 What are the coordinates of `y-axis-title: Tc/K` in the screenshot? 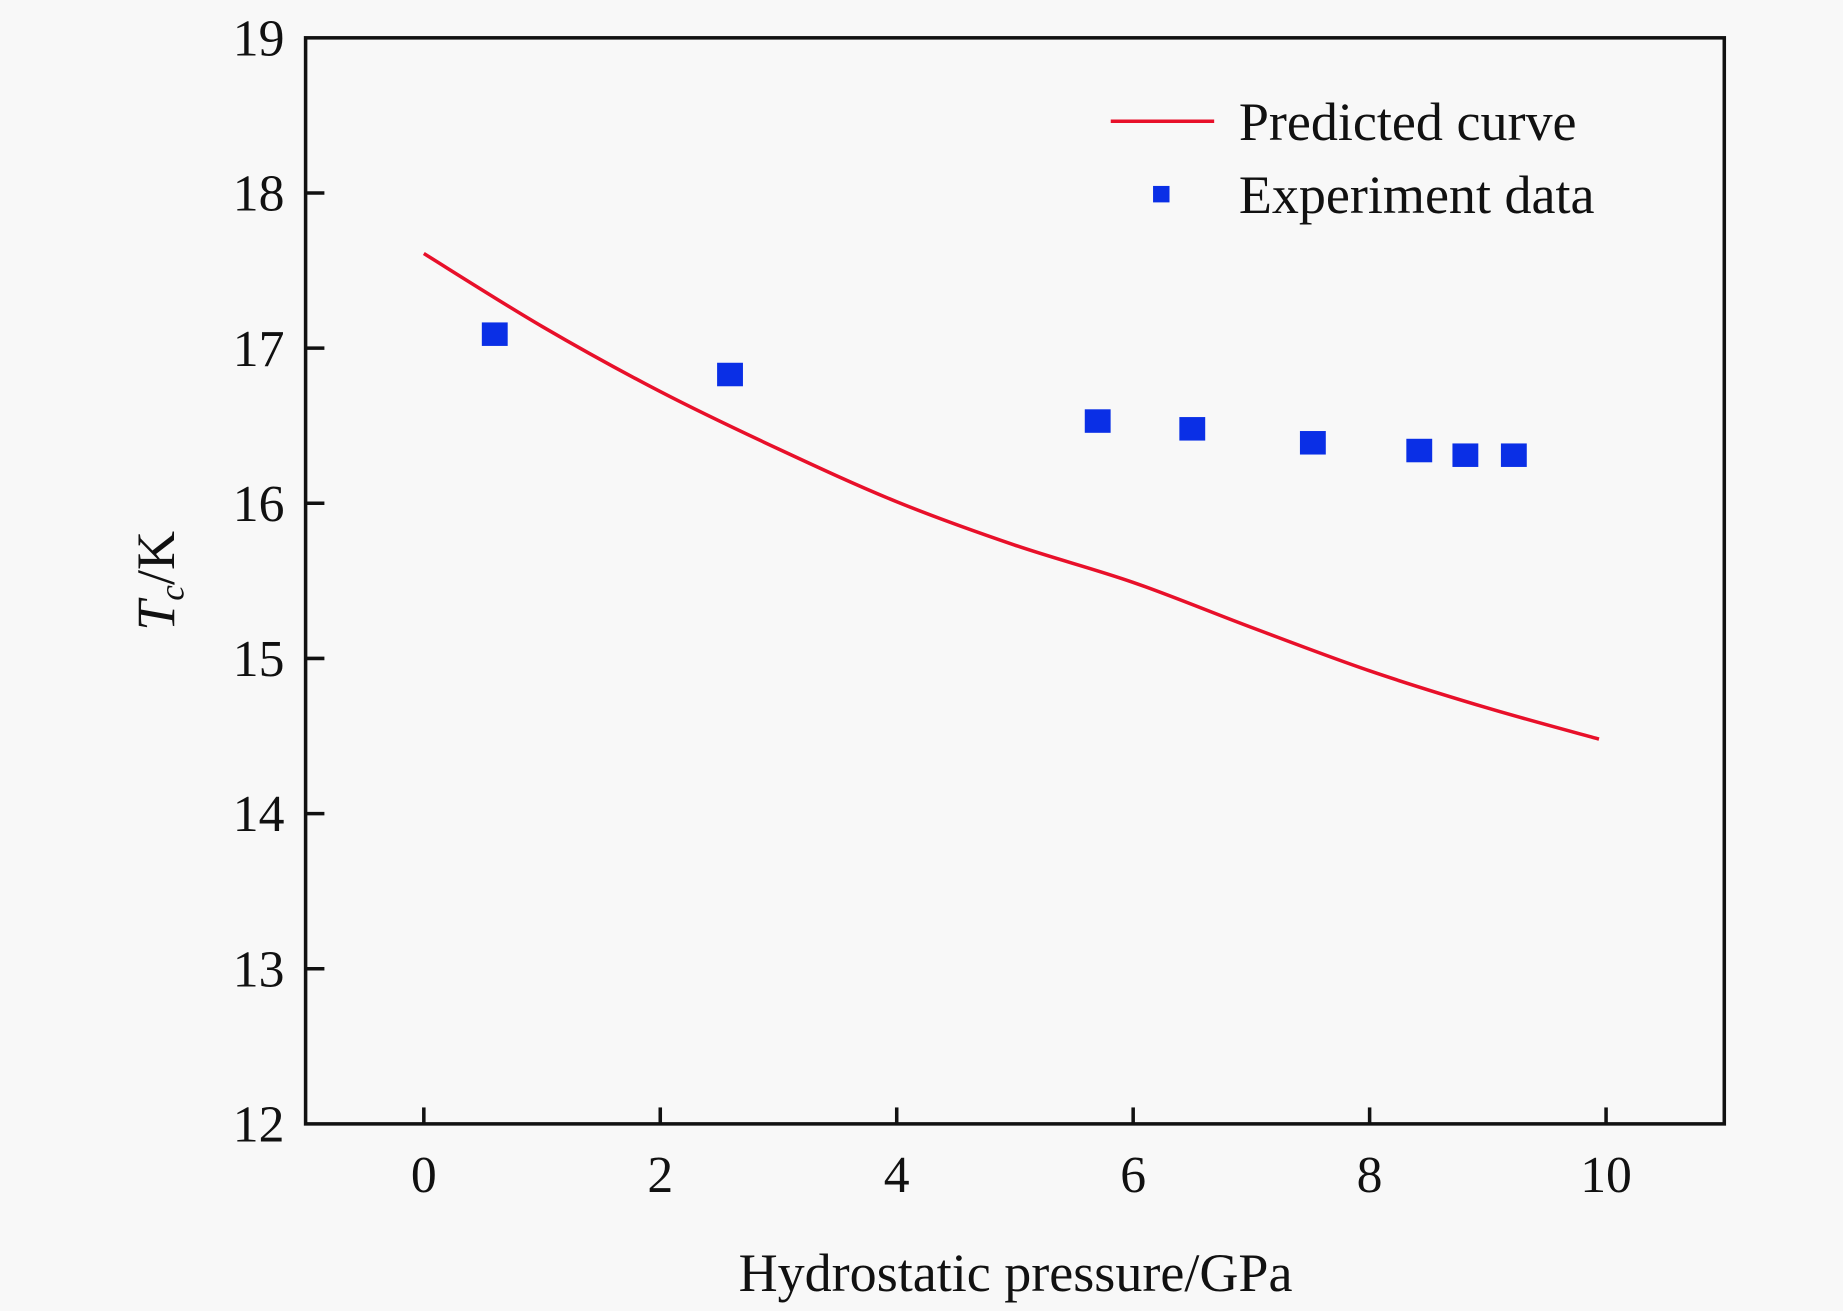 It's located at (158, 581).